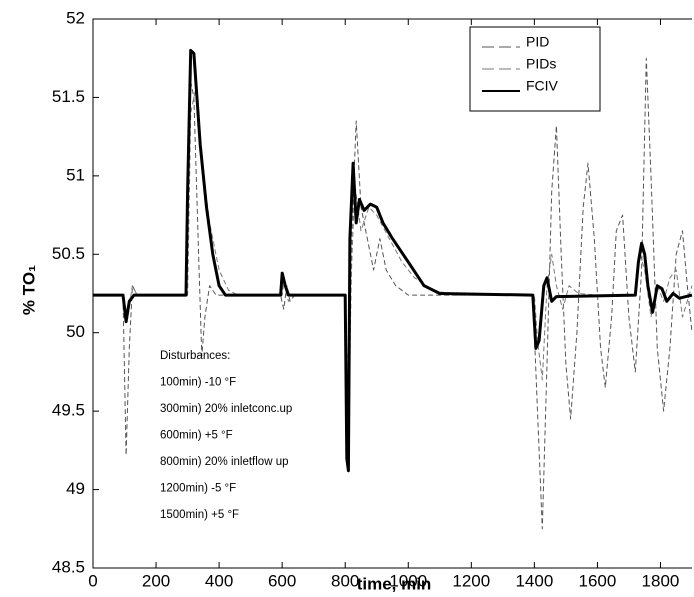 The width and height of the screenshot is (694, 597). What do you see at coordinates (68, 253) in the screenshot?
I see `y-tick-label: 50.5` at bounding box center [68, 253].